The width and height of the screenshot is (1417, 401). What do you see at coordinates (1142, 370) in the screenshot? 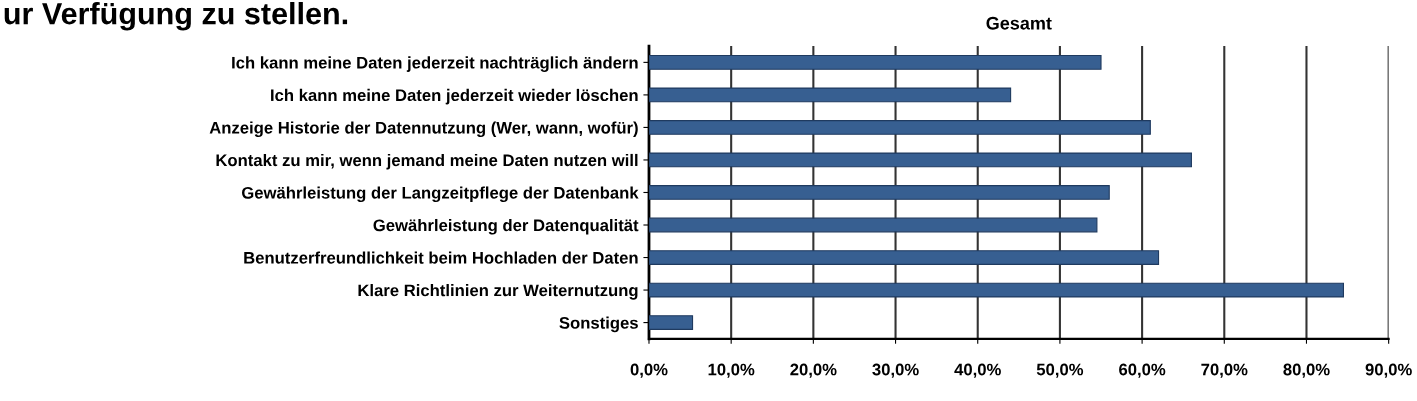
I see `x-tick-label: 60,0%` at bounding box center [1142, 370].